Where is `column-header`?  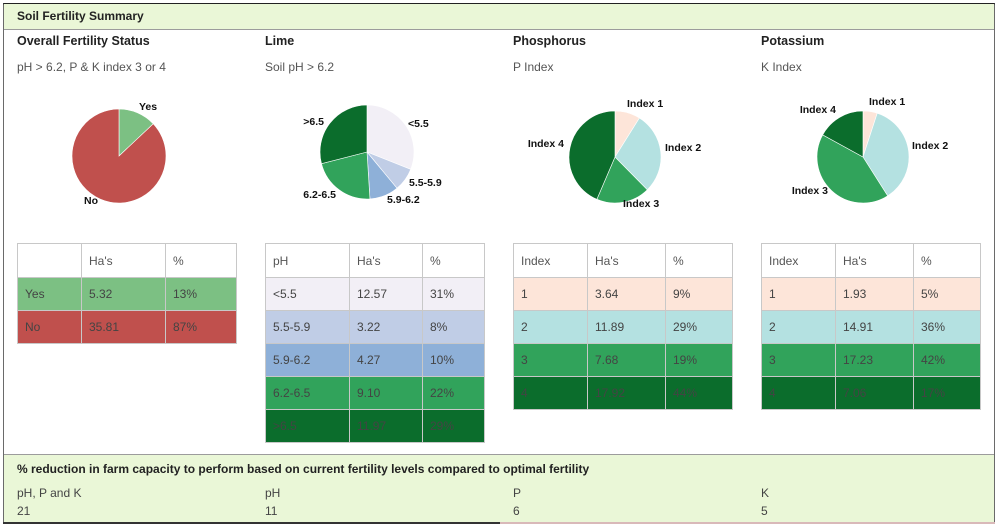
column-header is located at coordinates (49, 260).